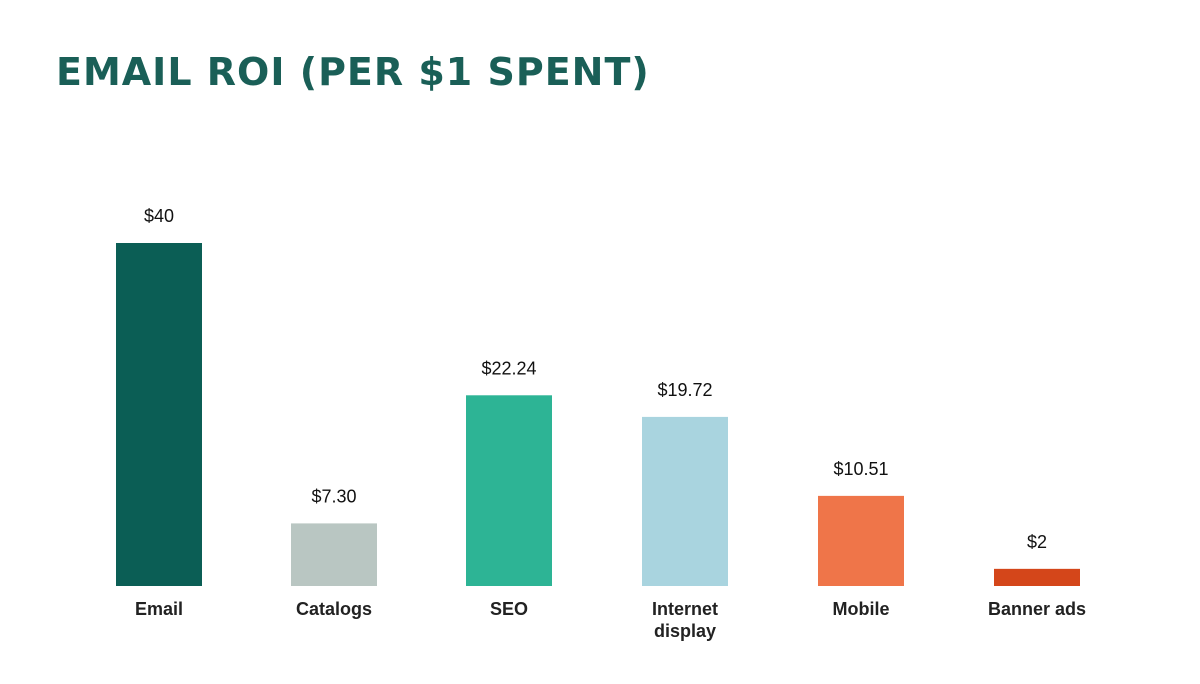  What do you see at coordinates (159, 609) in the screenshot?
I see `category-label-0: Email` at bounding box center [159, 609].